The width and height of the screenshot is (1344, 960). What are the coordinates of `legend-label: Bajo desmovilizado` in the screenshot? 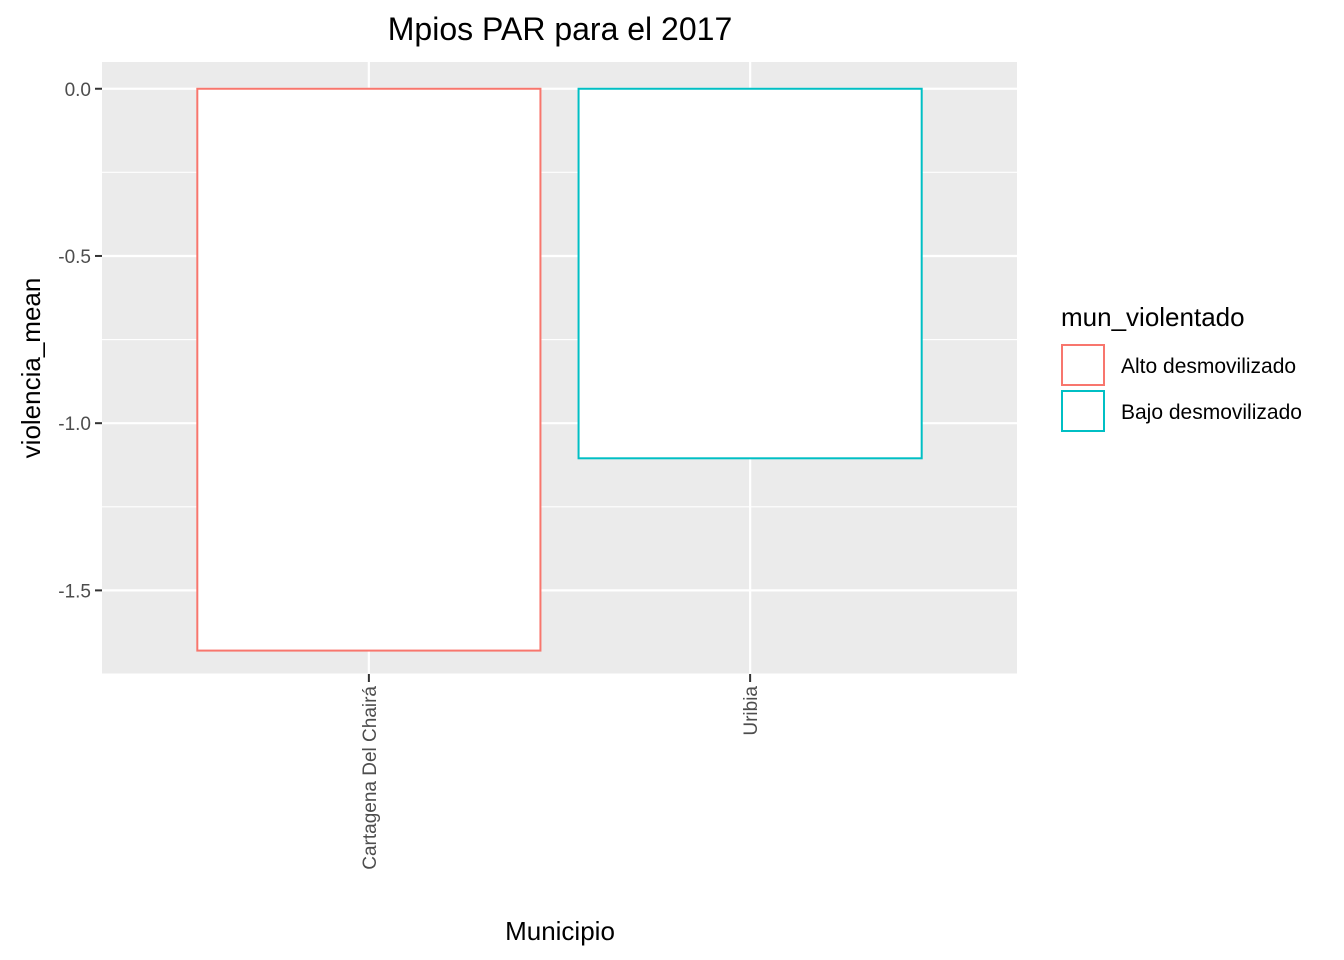 It's located at (1211, 412).